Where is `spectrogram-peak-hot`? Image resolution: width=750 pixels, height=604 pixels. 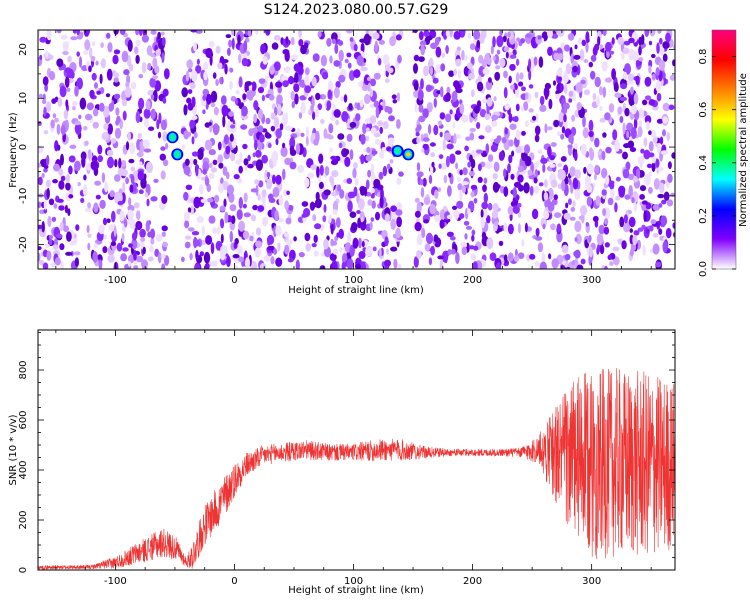
spectrogram-peak-hot is located at coordinates (177, 154).